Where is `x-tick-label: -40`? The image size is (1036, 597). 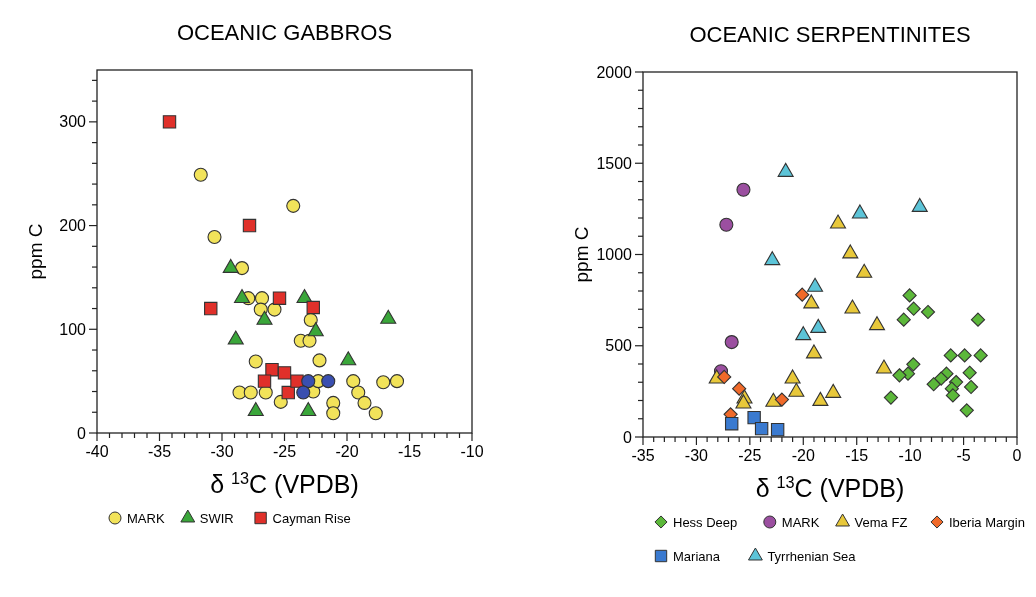 x-tick-label: -40 is located at coordinates (97, 451).